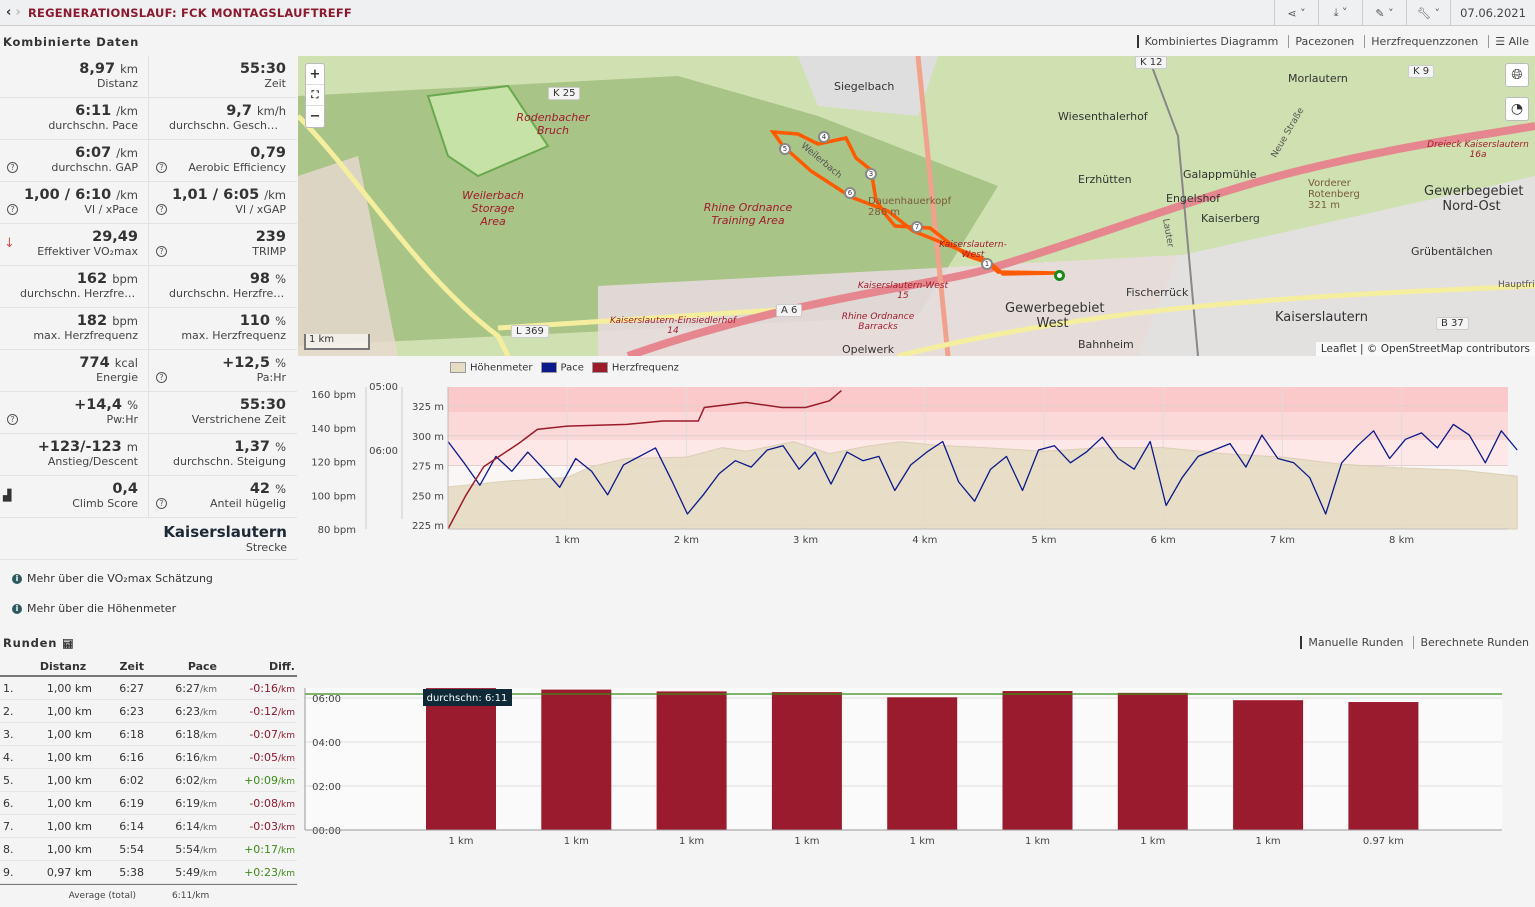 This screenshot has width=1535, height=907. I want to click on stat-number: 9,7, so click(239, 111).